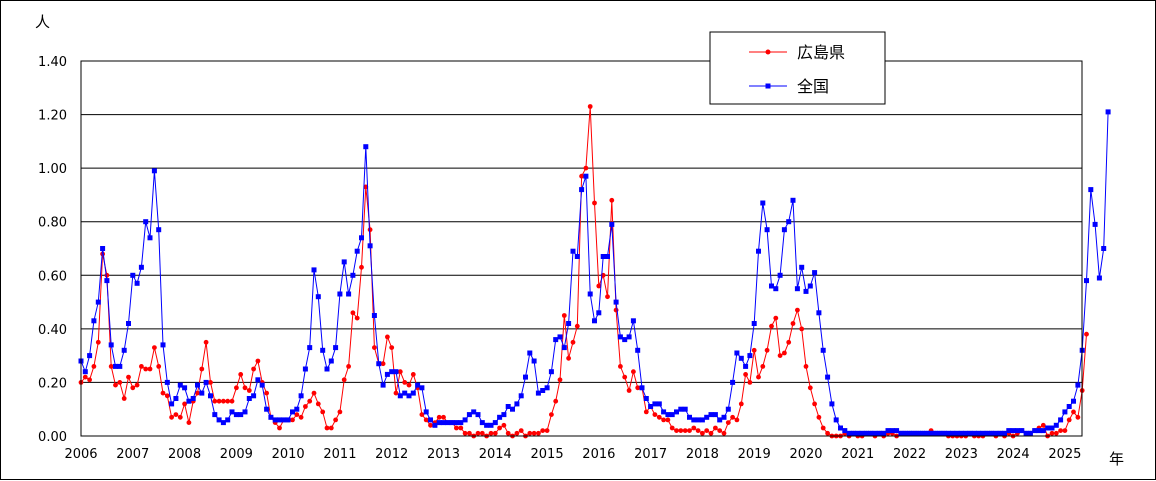 The width and height of the screenshot is (1156, 481). Describe the element at coordinates (288, 454) in the screenshot. I see `x-tick-label: 2010` at that location.